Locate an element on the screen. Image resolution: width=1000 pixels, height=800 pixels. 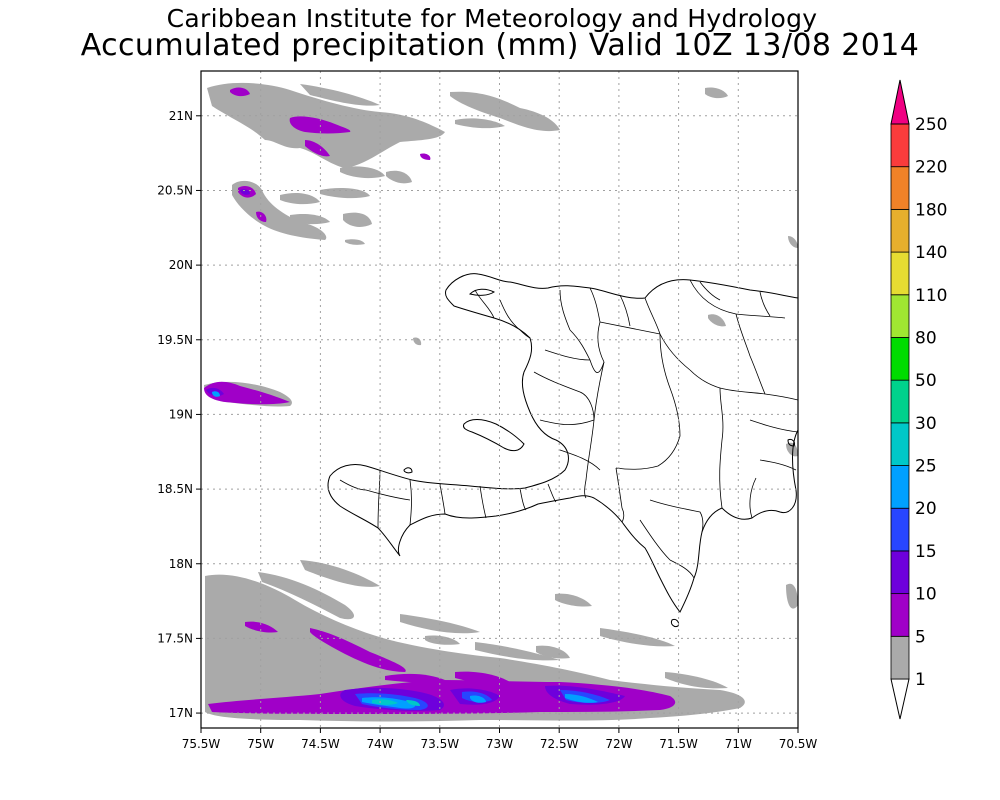
x-tick-label: 72W is located at coordinates (618, 744).